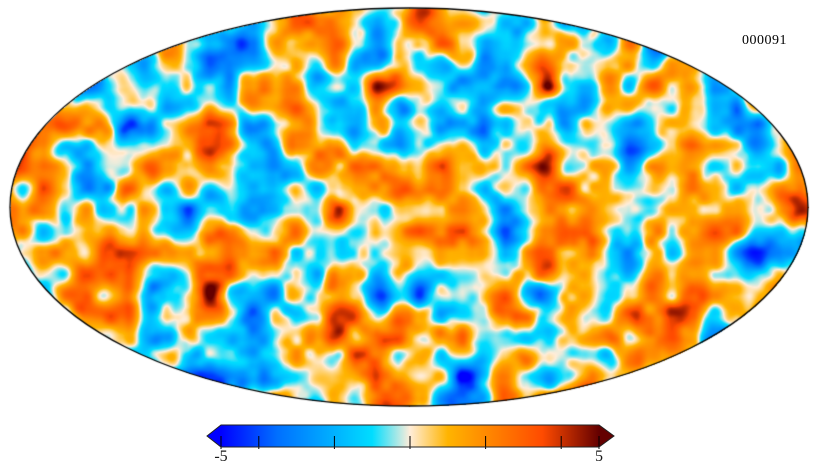 This screenshot has height=474, width=817. Describe the element at coordinates (221, 456) in the screenshot. I see `colorbar-min-label: -5` at that location.